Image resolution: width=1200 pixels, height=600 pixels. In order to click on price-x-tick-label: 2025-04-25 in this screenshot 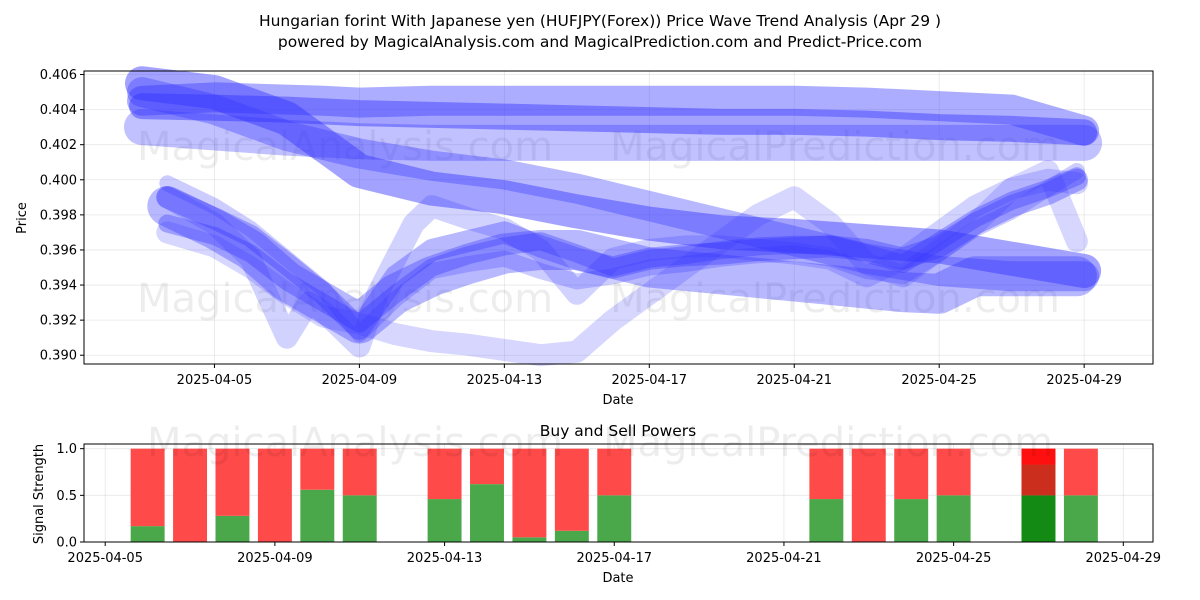, I will do `click(939, 380)`.